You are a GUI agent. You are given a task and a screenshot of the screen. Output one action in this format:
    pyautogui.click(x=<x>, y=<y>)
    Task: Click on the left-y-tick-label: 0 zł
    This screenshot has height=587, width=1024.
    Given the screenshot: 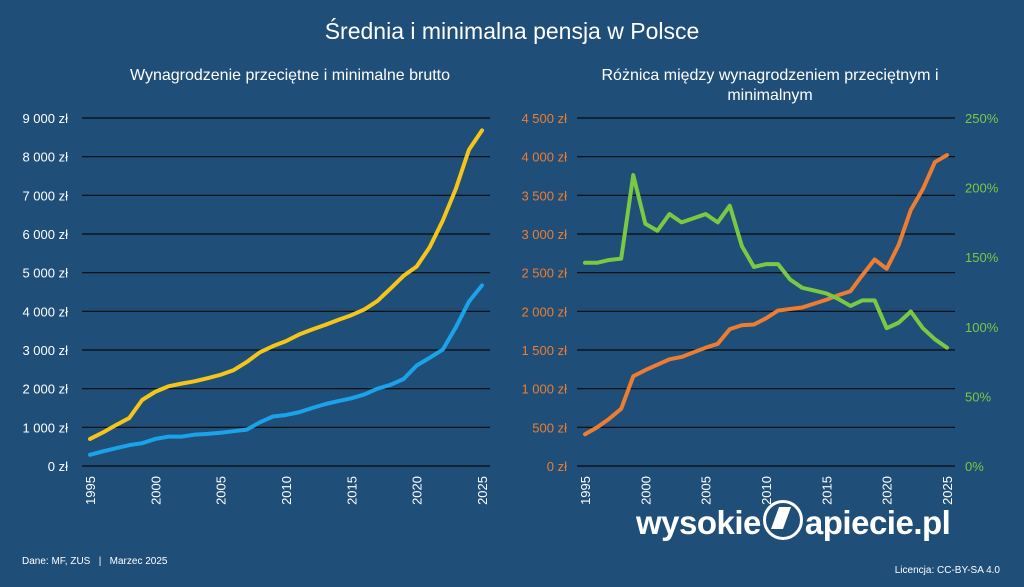 What is the action you would take?
    pyautogui.click(x=58, y=466)
    